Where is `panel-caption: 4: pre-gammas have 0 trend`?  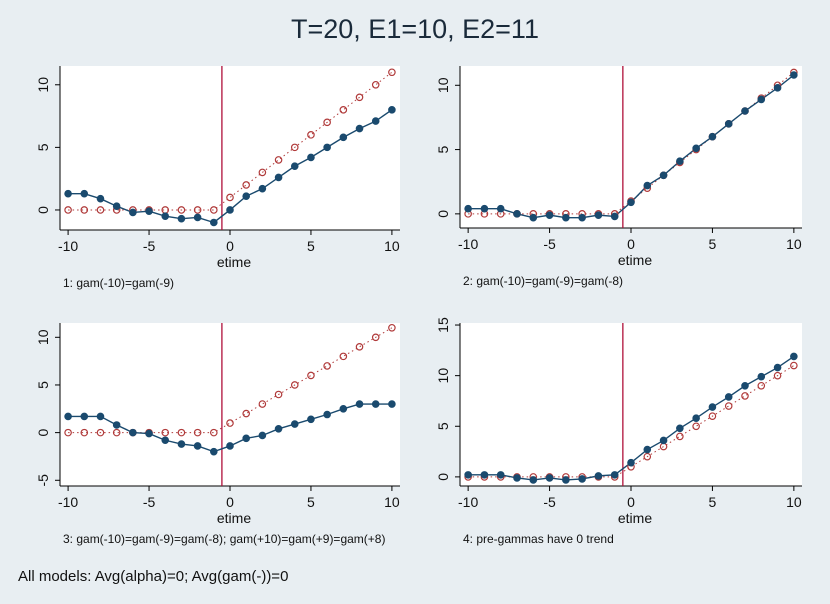 panel-caption: 4: pre-gammas have 0 trend is located at coordinates (538, 539).